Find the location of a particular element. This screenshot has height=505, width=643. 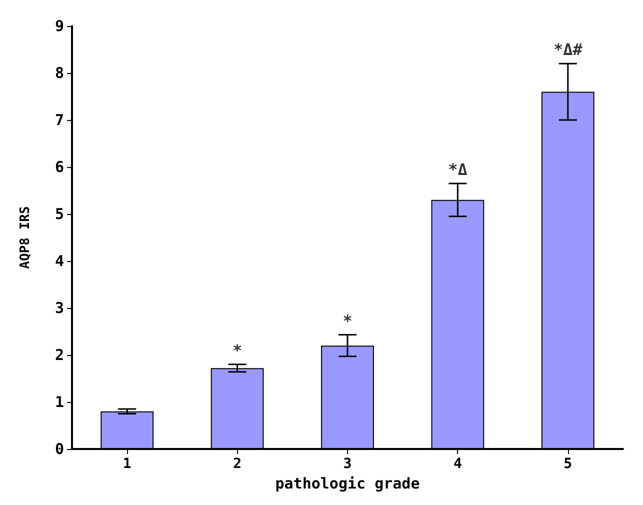

data-label: *Δ# is located at coordinates (568, 50).